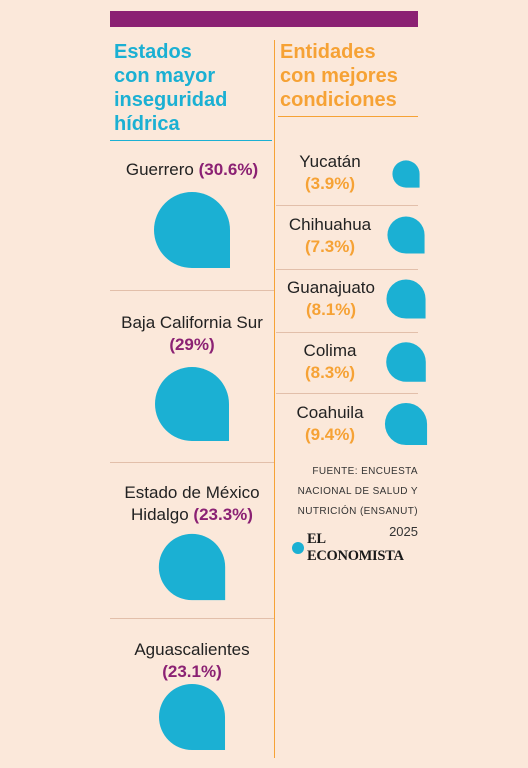 The image size is (528, 768). I want to click on brand-name: EL ECONOMISTA, so click(355, 547).